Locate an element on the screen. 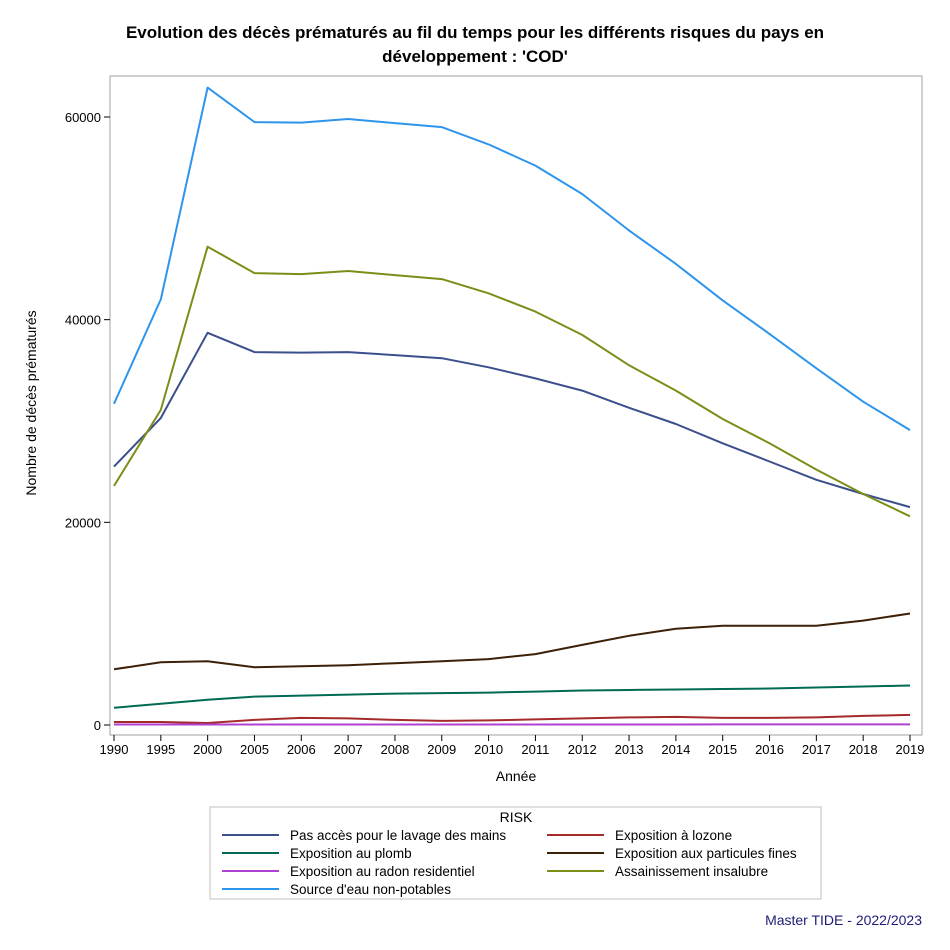 Image resolution: width=950 pixels, height=950 pixels. x-tick-label: 2011 is located at coordinates (535, 749).